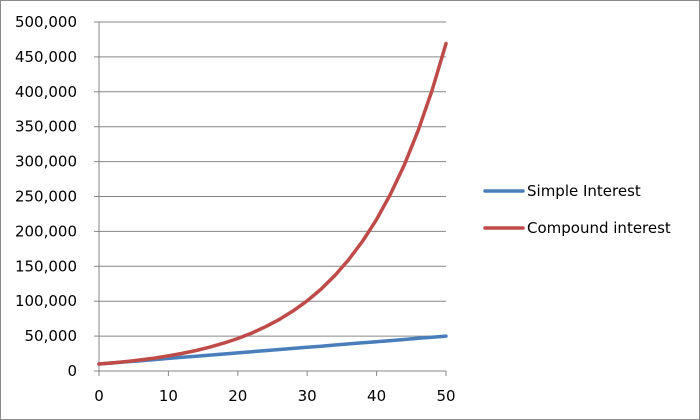 The height and width of the screenshot is (420, 700). I want to click on x-tick-label: 10, so click(168, 396).